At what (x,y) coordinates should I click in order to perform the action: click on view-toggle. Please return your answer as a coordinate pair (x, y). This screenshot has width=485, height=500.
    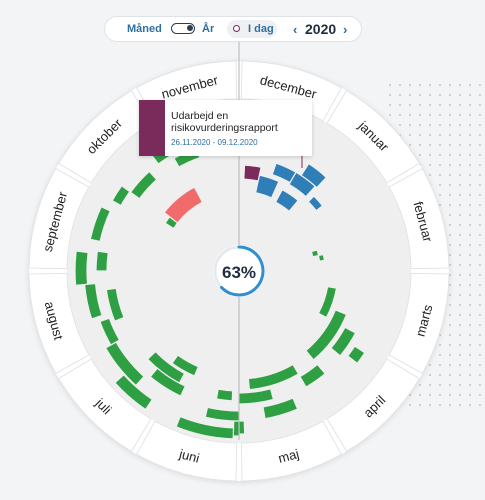
    Looking at the image, I should click on (183, 28).